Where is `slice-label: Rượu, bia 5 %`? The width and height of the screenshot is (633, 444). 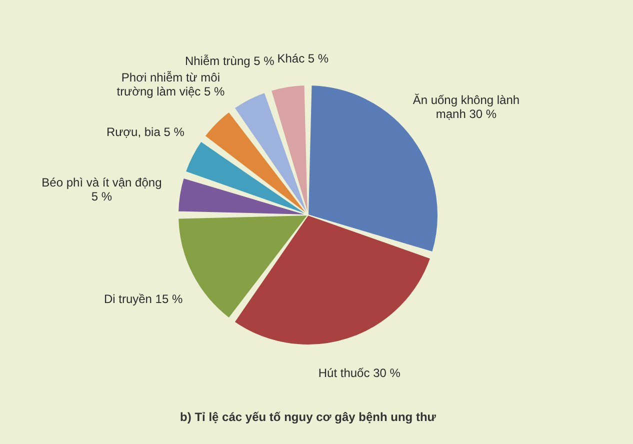
slice-label: Rượu, bia 5 % is located at coordinates (145, 132).